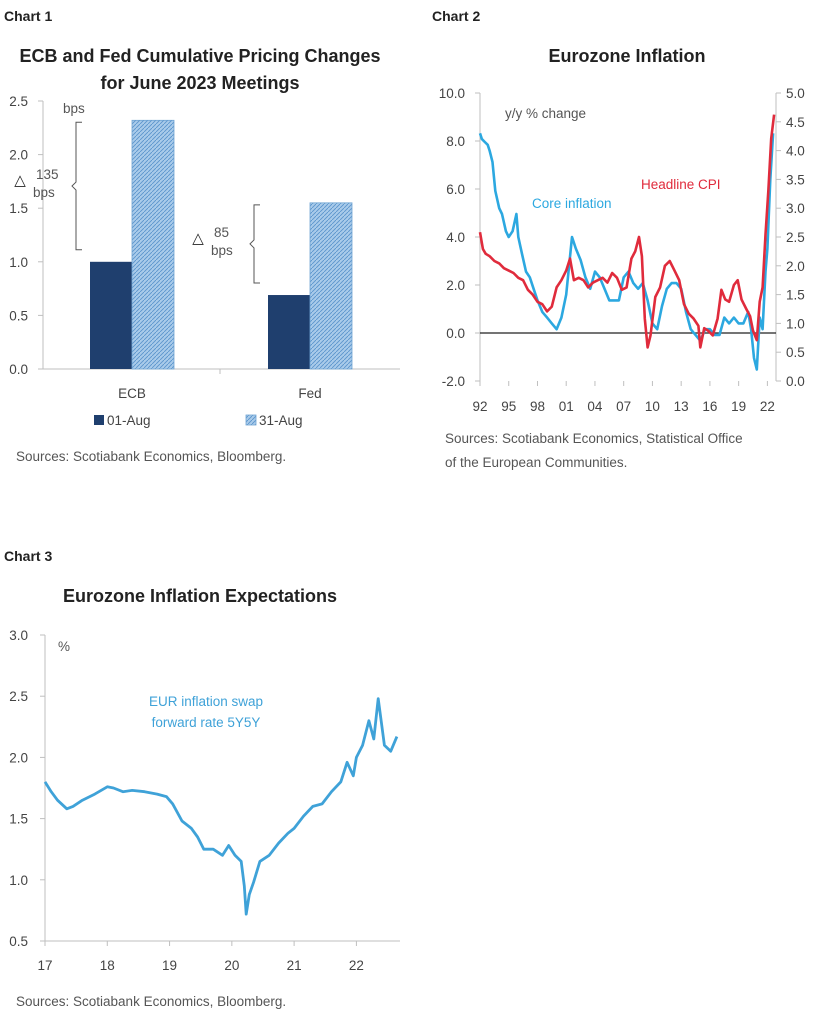 The image size is (828, 1023). Describe the element at coordinates (18, 880) in the screenshot. I see `chart-3-y-tick-label: 1.0` at that location.